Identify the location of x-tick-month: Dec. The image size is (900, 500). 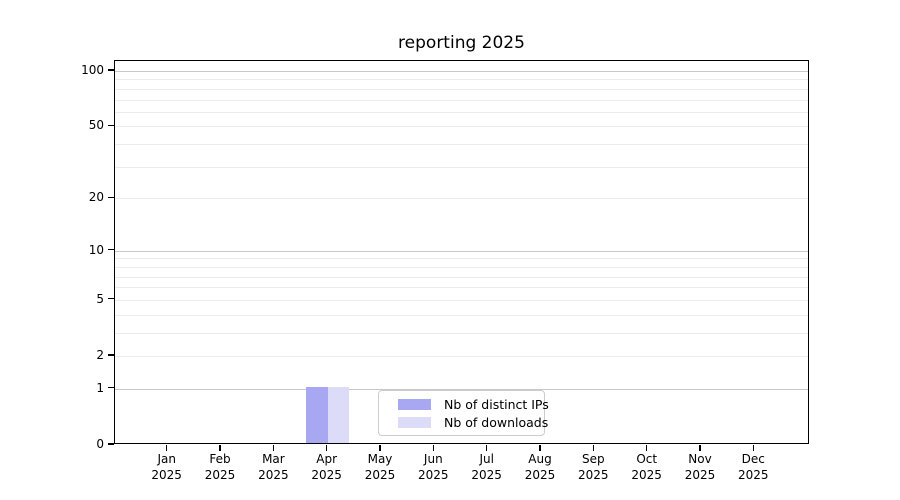
(753, 459).